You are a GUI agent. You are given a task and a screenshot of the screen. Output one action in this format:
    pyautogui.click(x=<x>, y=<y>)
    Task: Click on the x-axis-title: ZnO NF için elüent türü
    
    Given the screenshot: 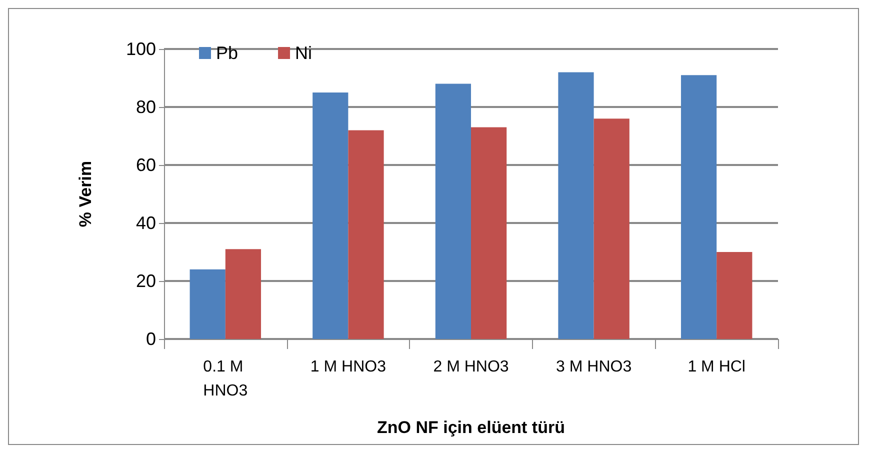 What is the action you would take?
    pyautogui.click(x=471, y=427)
    